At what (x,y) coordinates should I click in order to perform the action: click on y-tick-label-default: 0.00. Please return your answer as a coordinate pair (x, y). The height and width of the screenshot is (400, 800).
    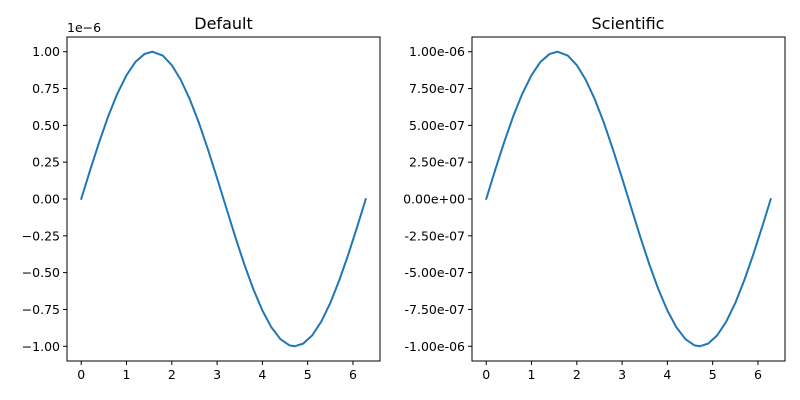
    Looking at the image, I should click on (46, 199).